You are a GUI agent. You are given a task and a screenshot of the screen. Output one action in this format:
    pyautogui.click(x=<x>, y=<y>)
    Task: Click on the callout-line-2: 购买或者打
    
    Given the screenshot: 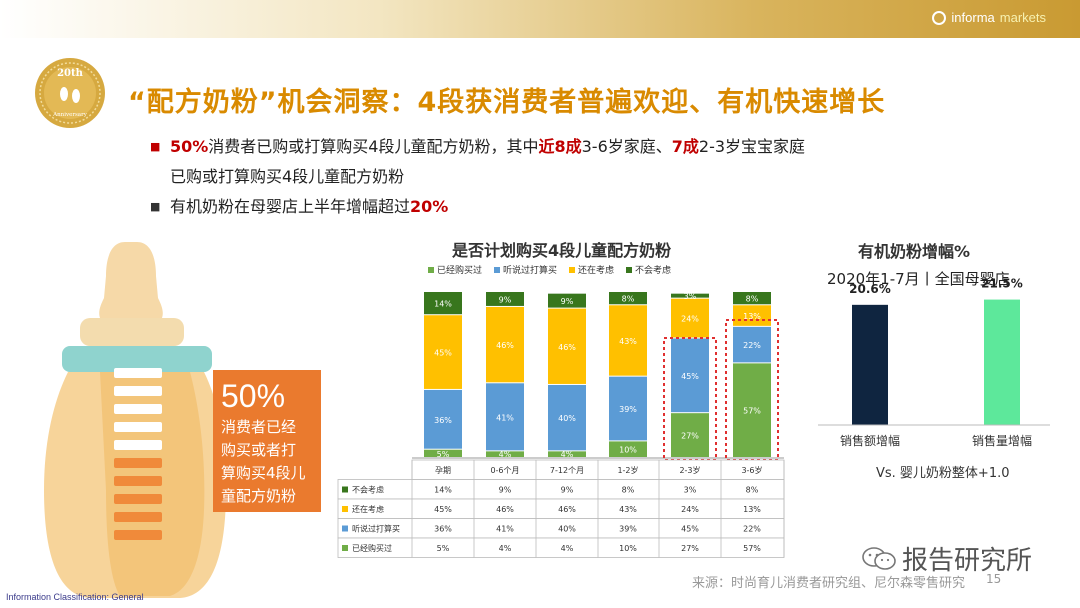 What is the action you would take?
    pyautogui.click(x=259, y=450)
    